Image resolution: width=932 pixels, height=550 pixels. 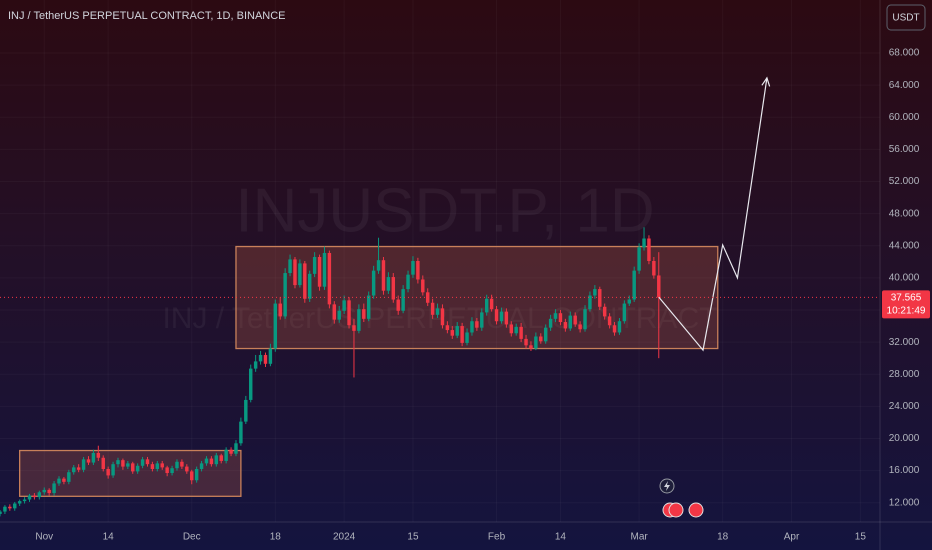 I want to click on y-tick-label: 24.000, so click(x=904, y=406).